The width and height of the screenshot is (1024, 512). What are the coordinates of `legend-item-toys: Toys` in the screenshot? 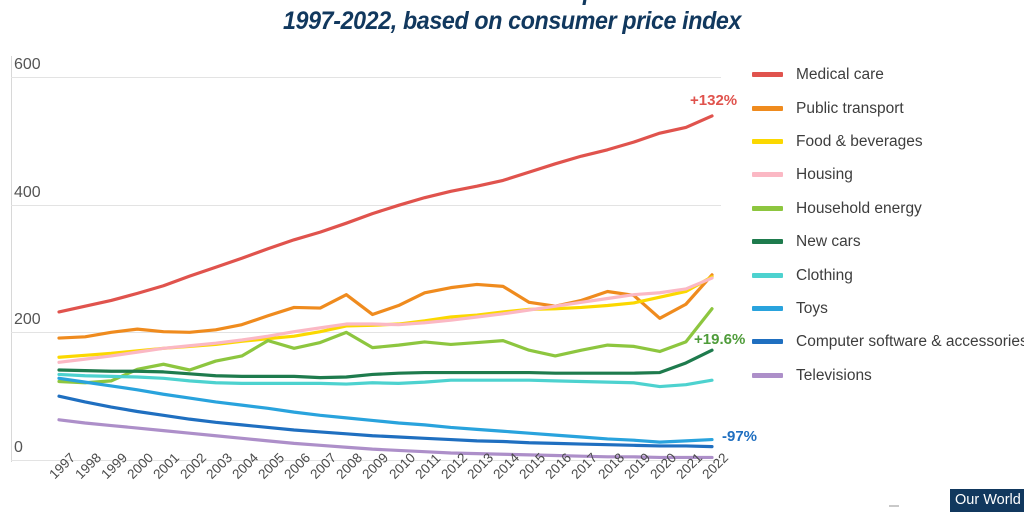 It's located at (888, 308).